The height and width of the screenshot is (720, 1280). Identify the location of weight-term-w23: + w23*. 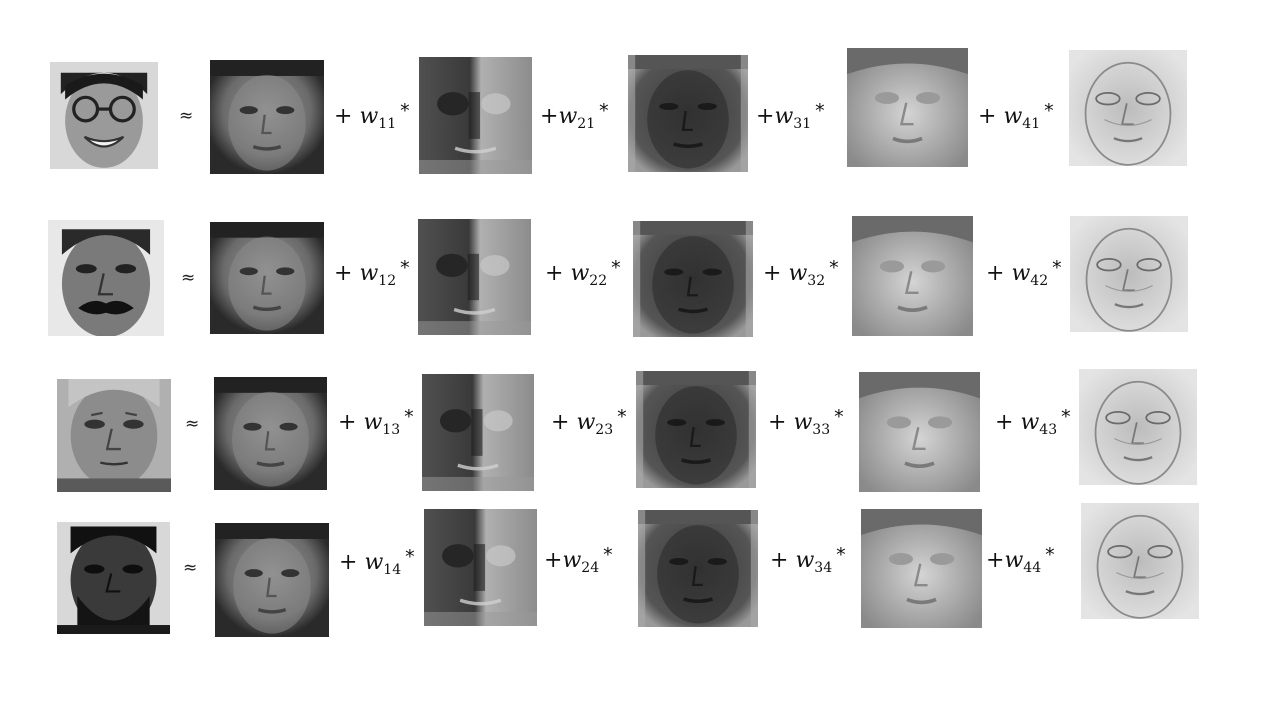
(589, 422).